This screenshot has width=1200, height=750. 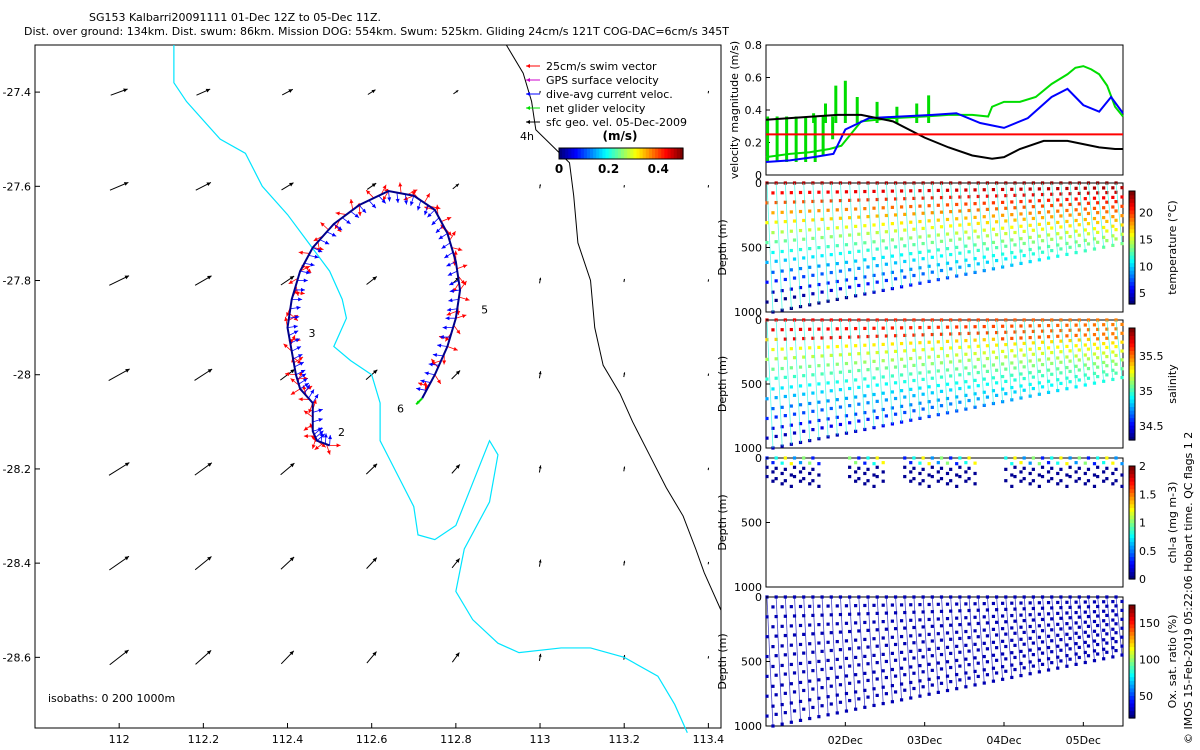 What do you see at coordinates (1146, 239) in the screenshot?
I see `section-colorbar-tick: 15` at bounding box center [1146, 239].